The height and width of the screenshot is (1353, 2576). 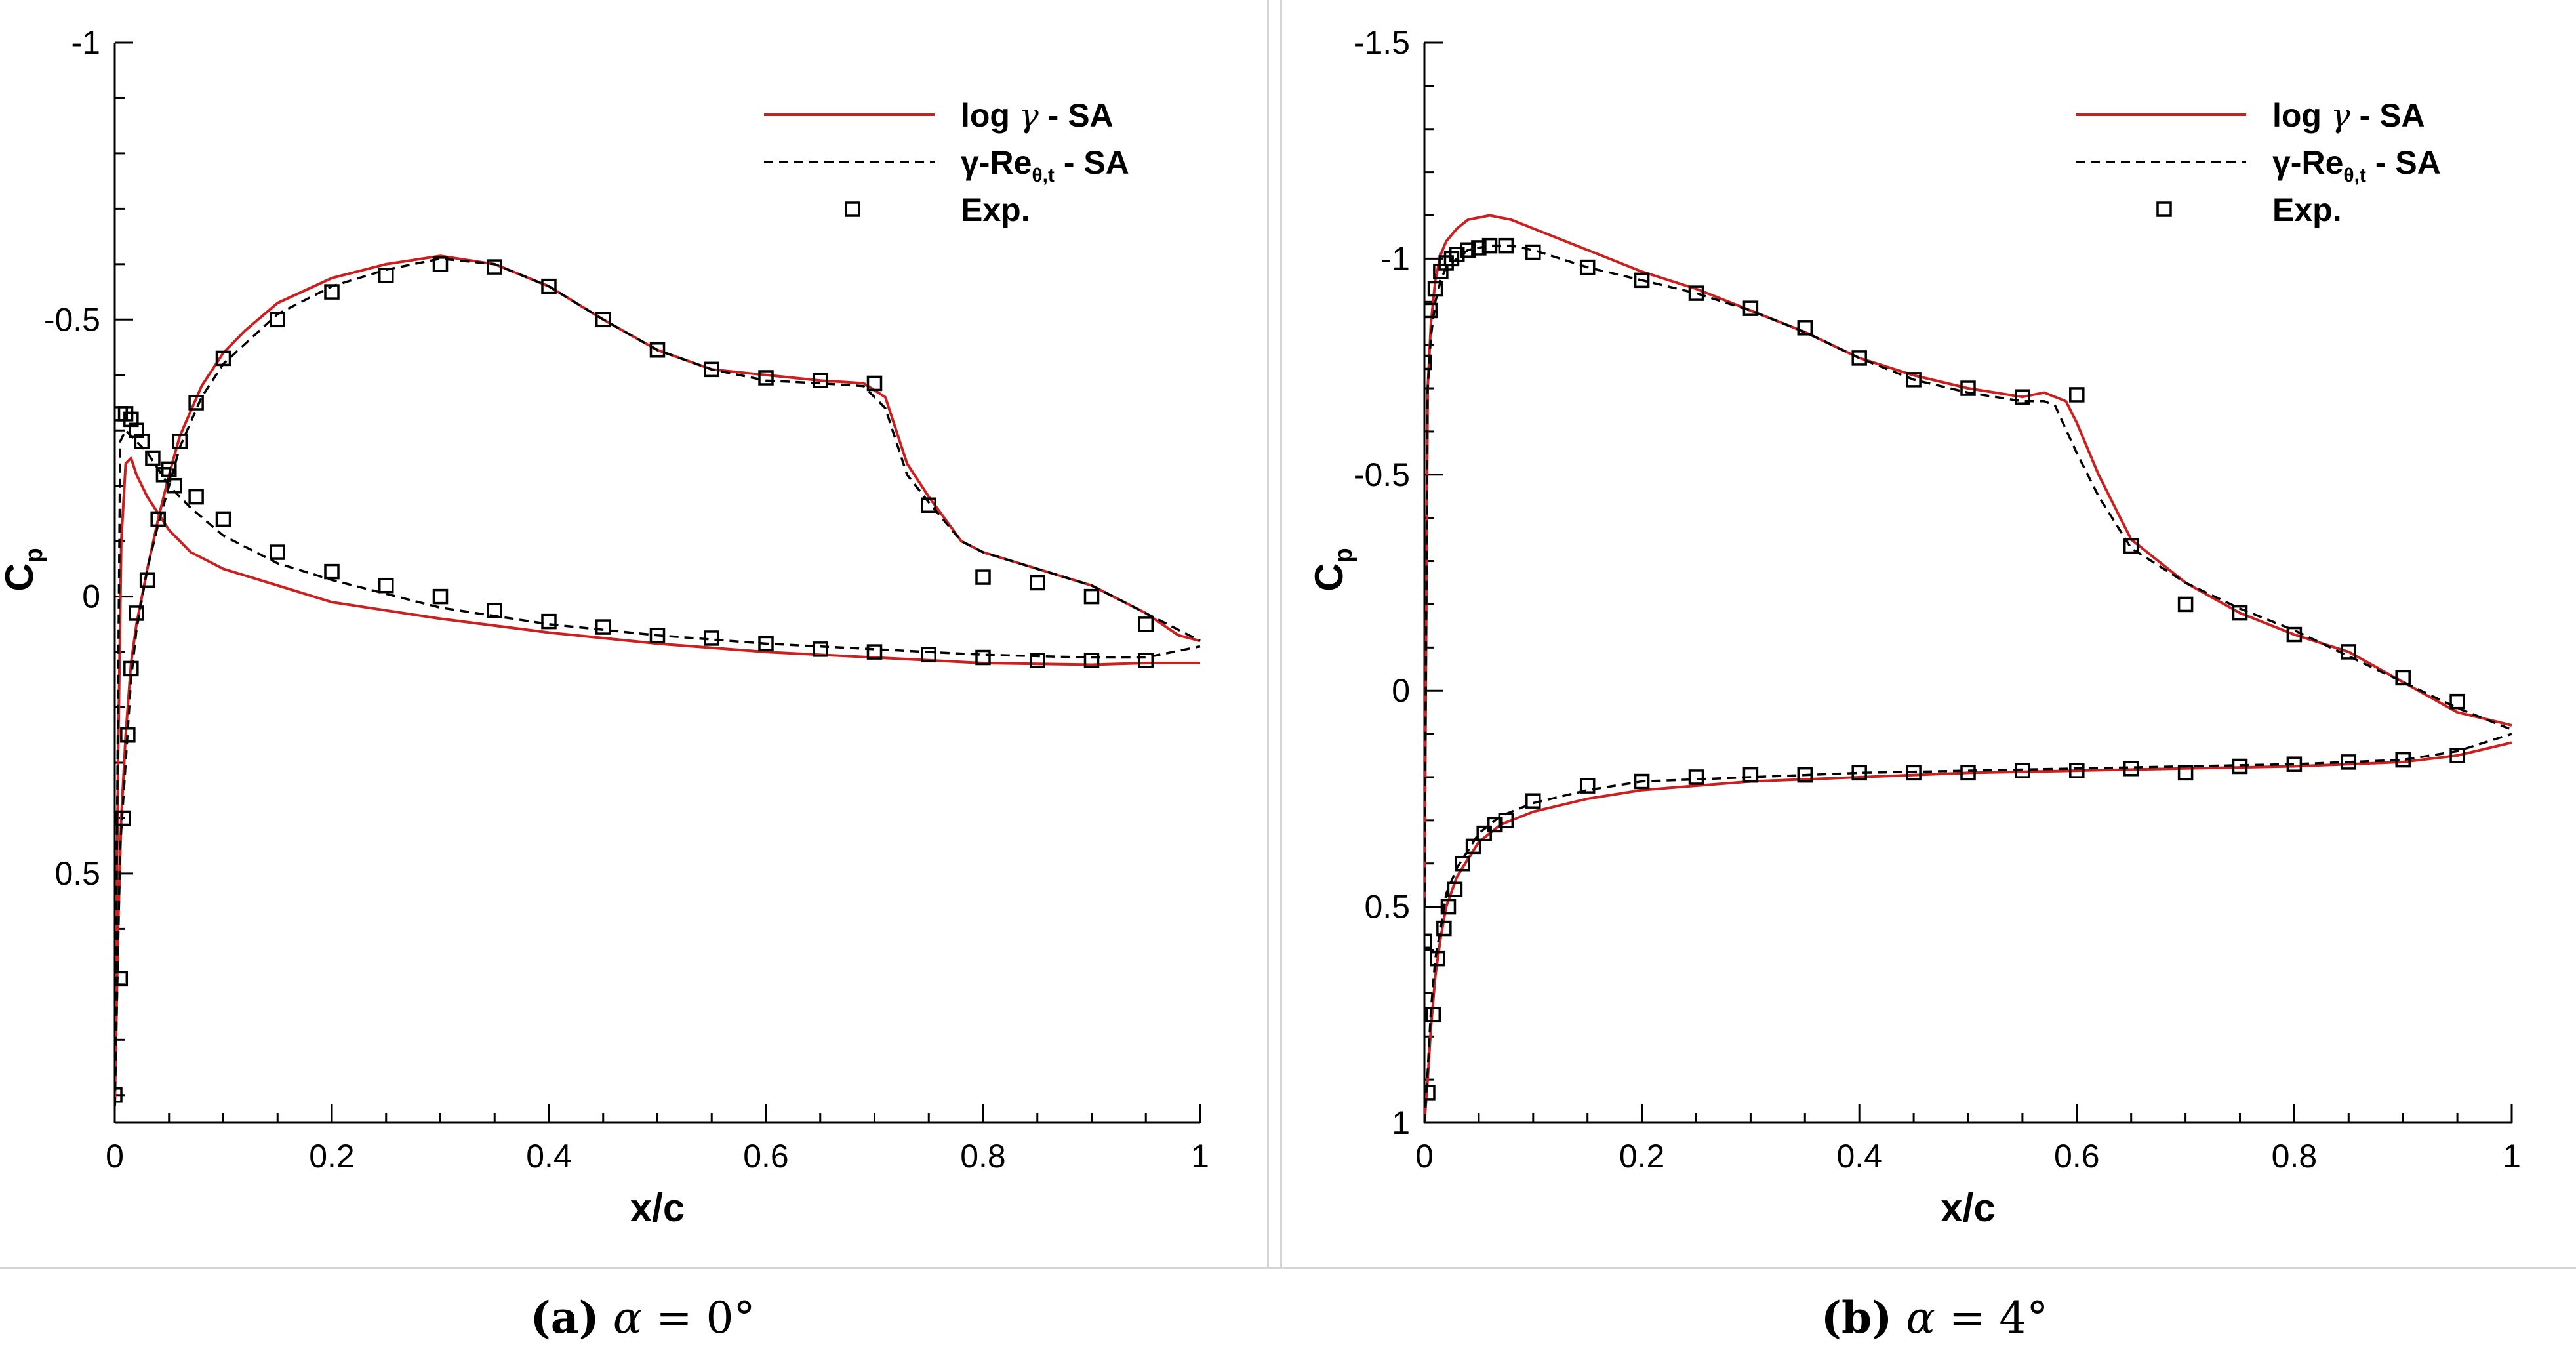 I want to click on chart-a-legend-label: Exp., so click(x=995, y=210).